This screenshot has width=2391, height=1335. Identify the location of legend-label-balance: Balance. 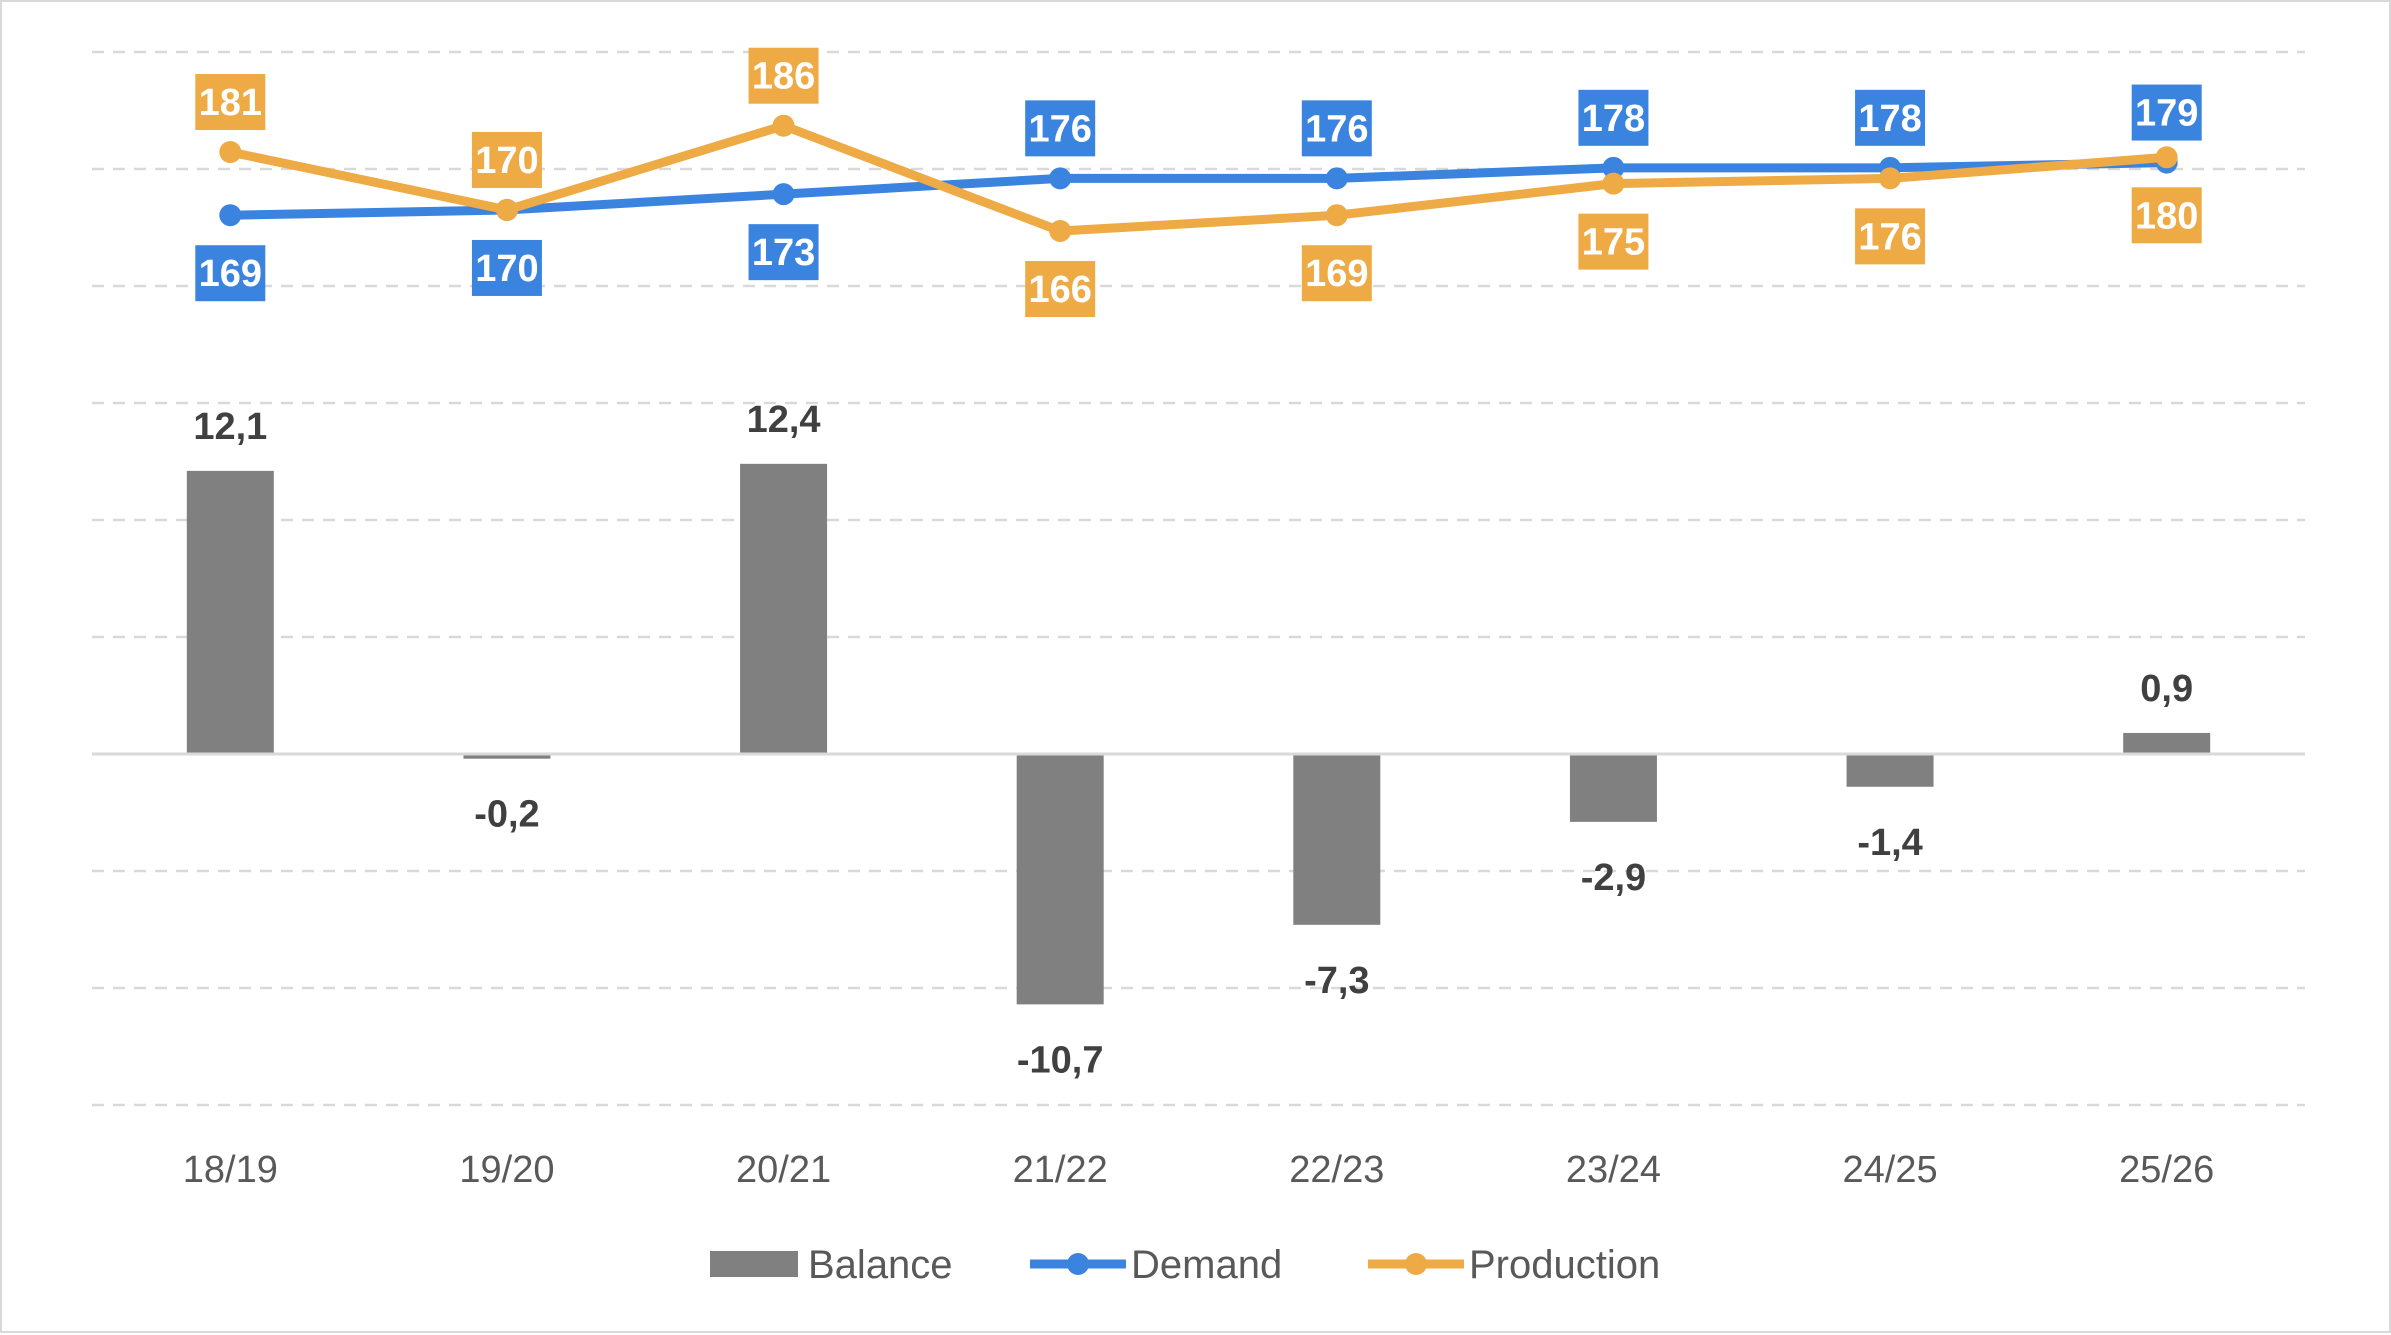
(880, 1265).